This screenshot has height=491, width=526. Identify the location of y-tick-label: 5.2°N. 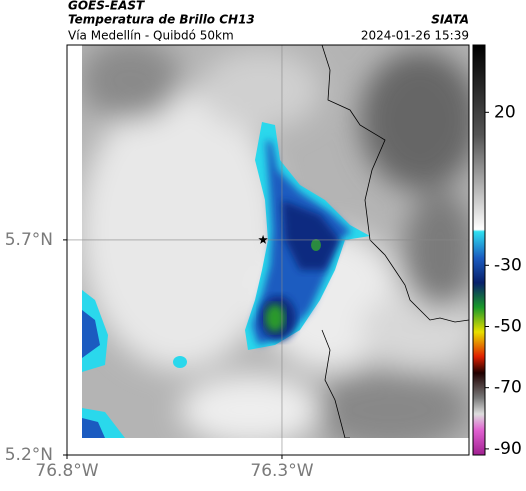
(29, 455).